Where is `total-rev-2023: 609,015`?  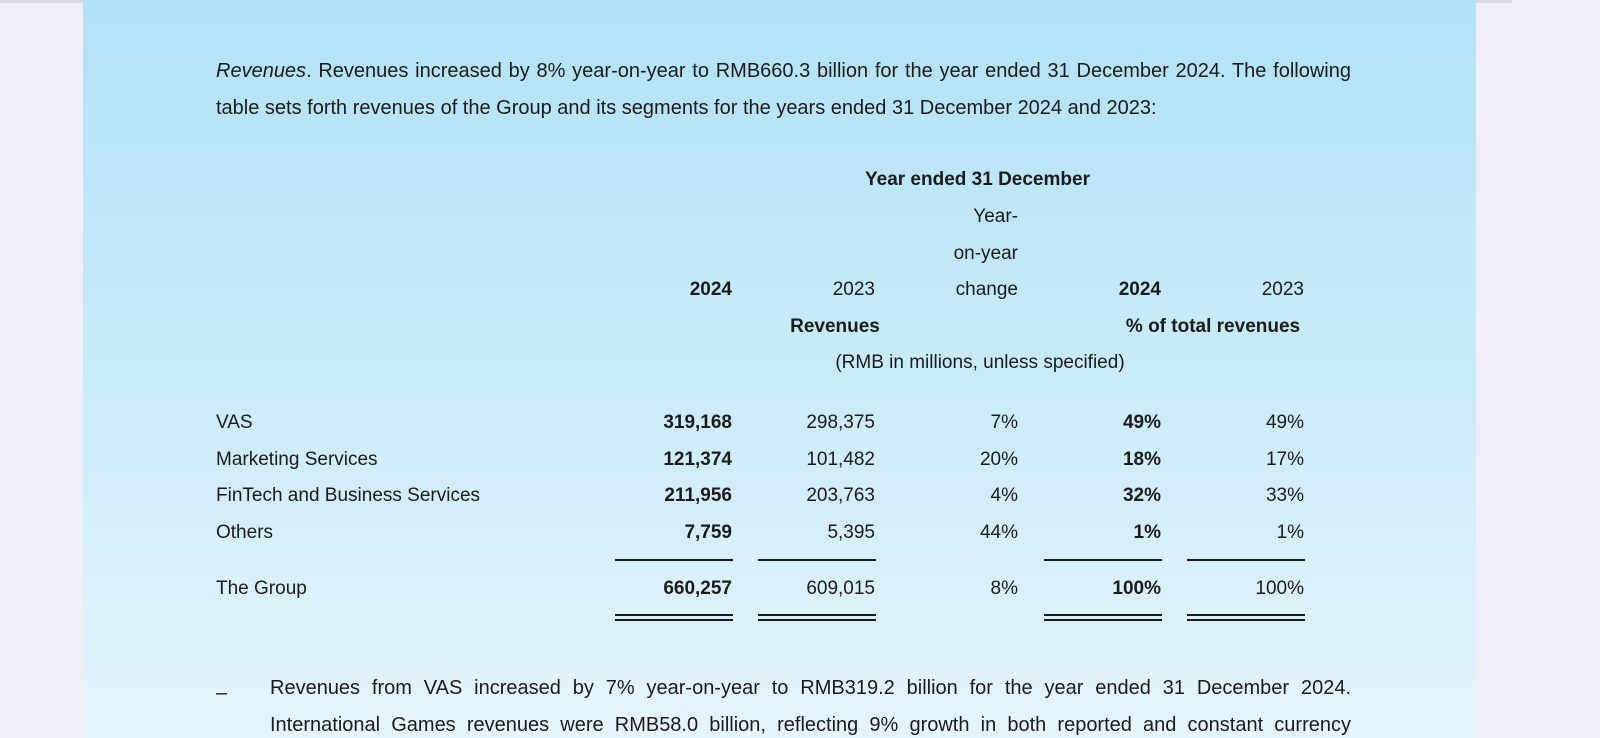 total-rev-2023: 609,015 is located at coordinates (840, 588).